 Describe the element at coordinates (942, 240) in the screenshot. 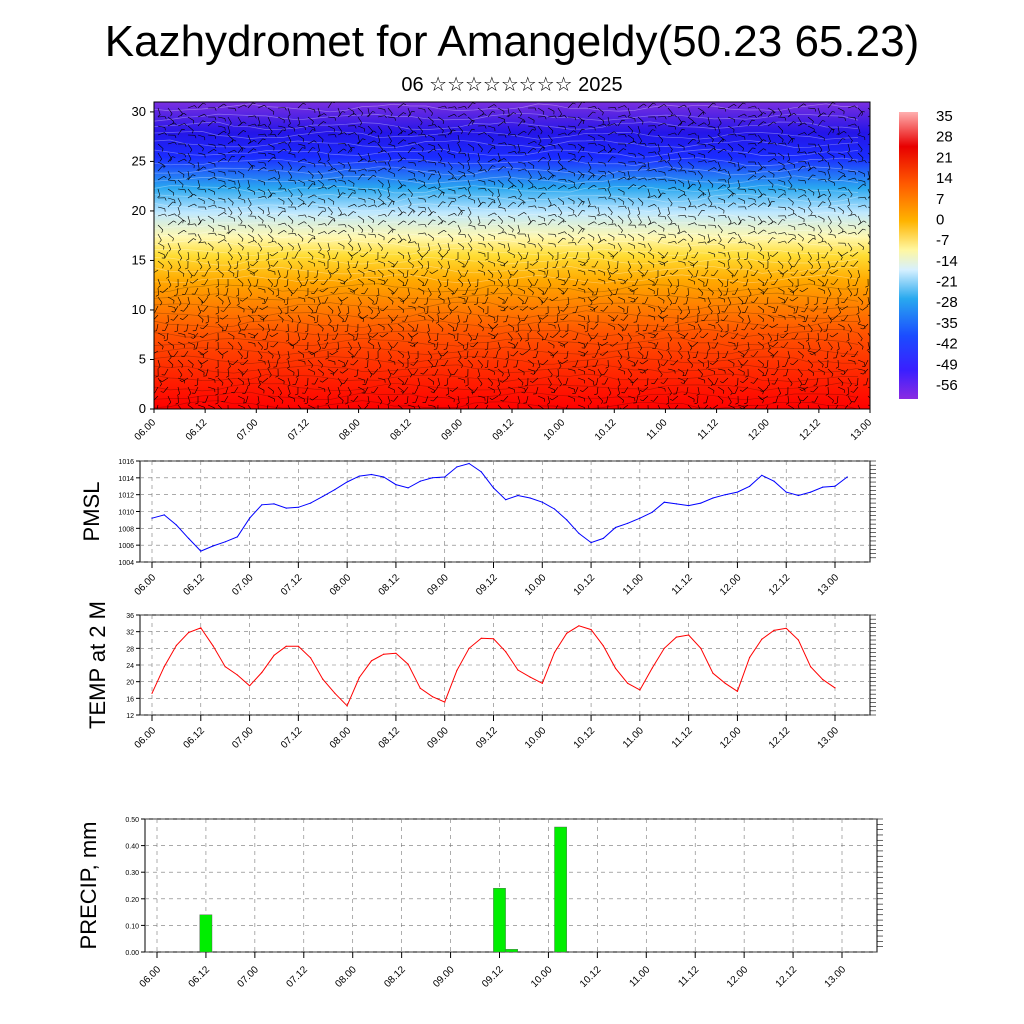

I see `colorbar-label: -7` at that location.